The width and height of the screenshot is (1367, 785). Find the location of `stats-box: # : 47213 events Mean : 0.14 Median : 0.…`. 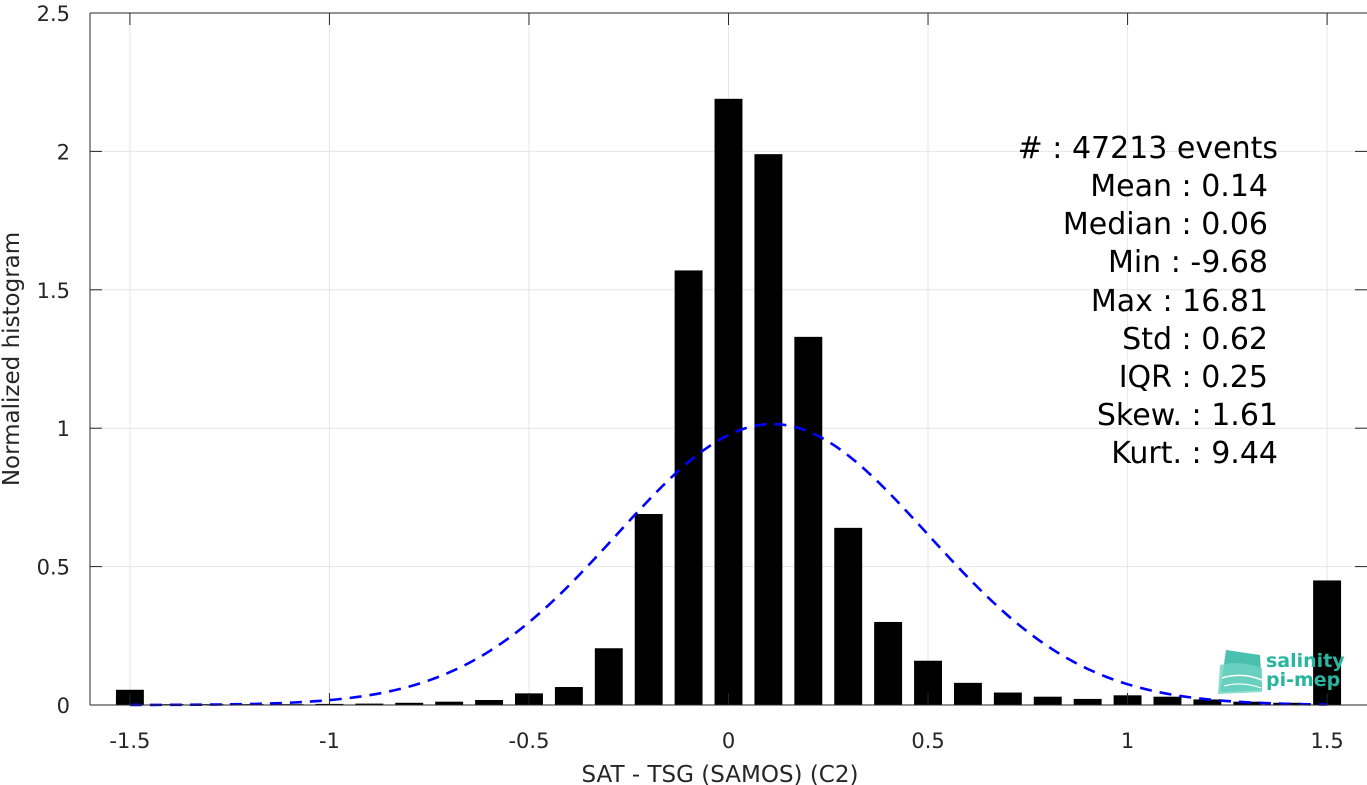

stats-box: # : 47213 events Mean : 0.14 Median : 0.… is located at coordinates (1148, 301).